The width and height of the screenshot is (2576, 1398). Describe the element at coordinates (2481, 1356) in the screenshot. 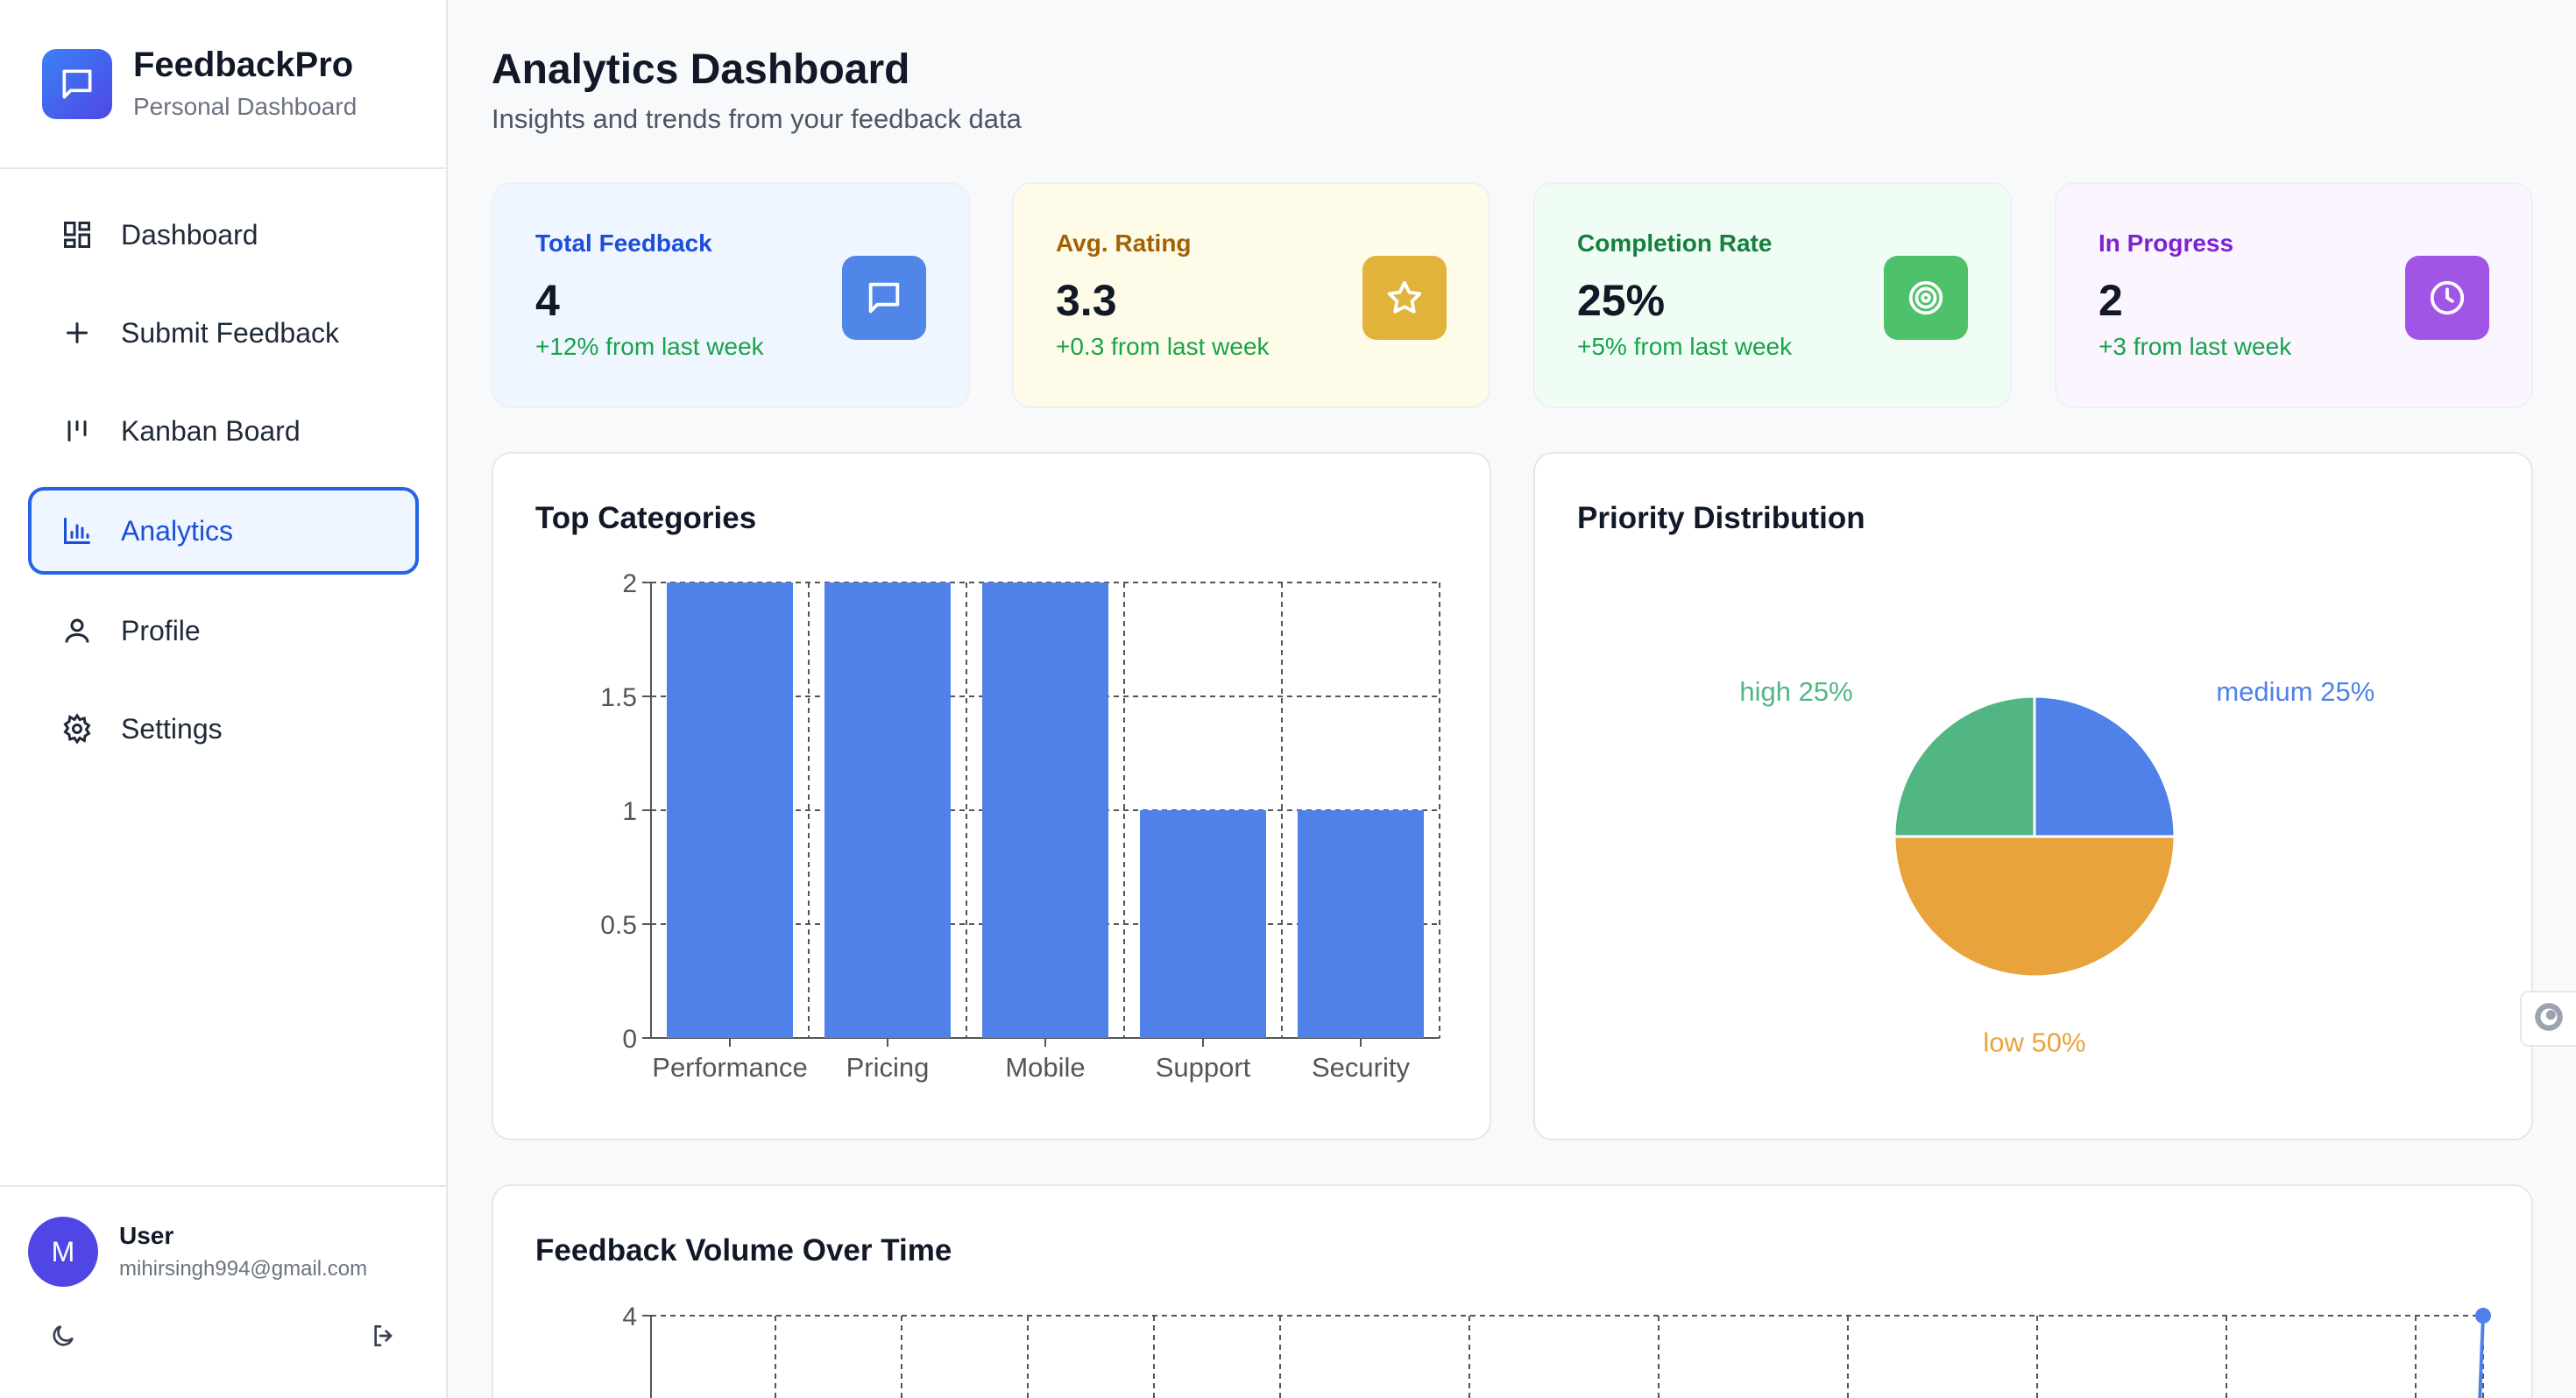

I see `series-line` at that location.